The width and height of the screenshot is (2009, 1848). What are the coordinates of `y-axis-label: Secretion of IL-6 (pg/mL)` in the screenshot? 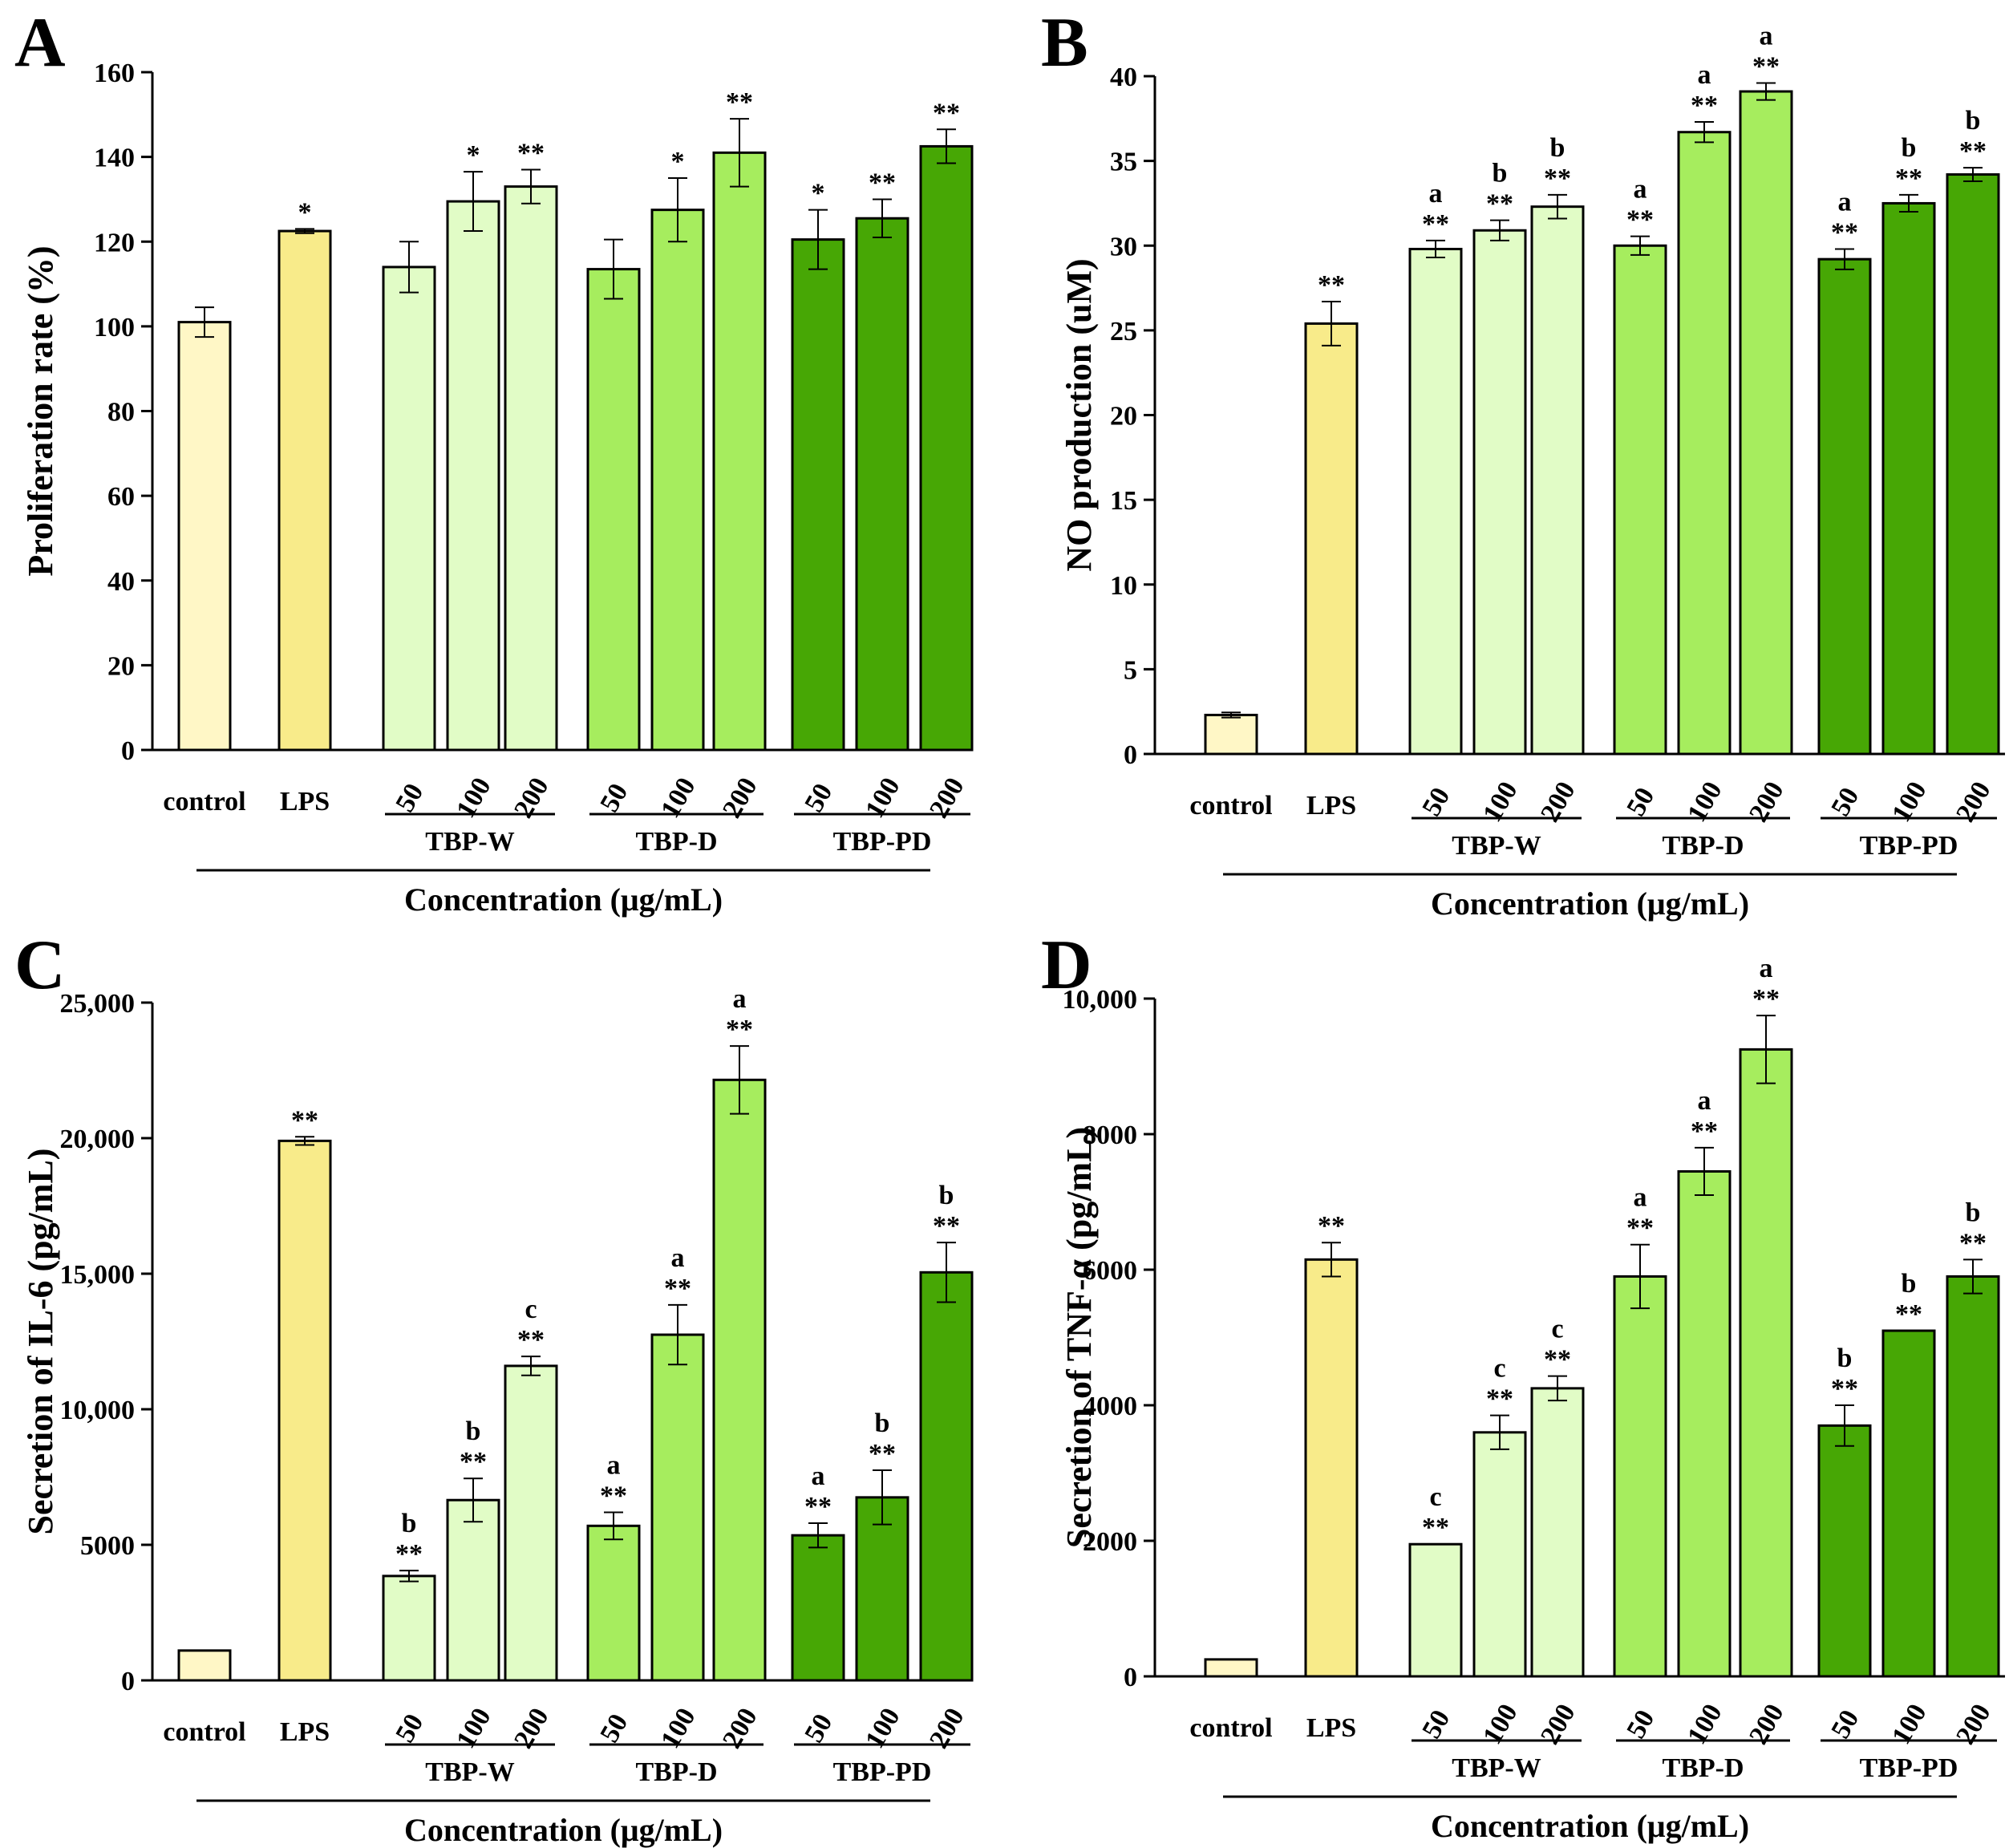 It's located at (40, 1342).